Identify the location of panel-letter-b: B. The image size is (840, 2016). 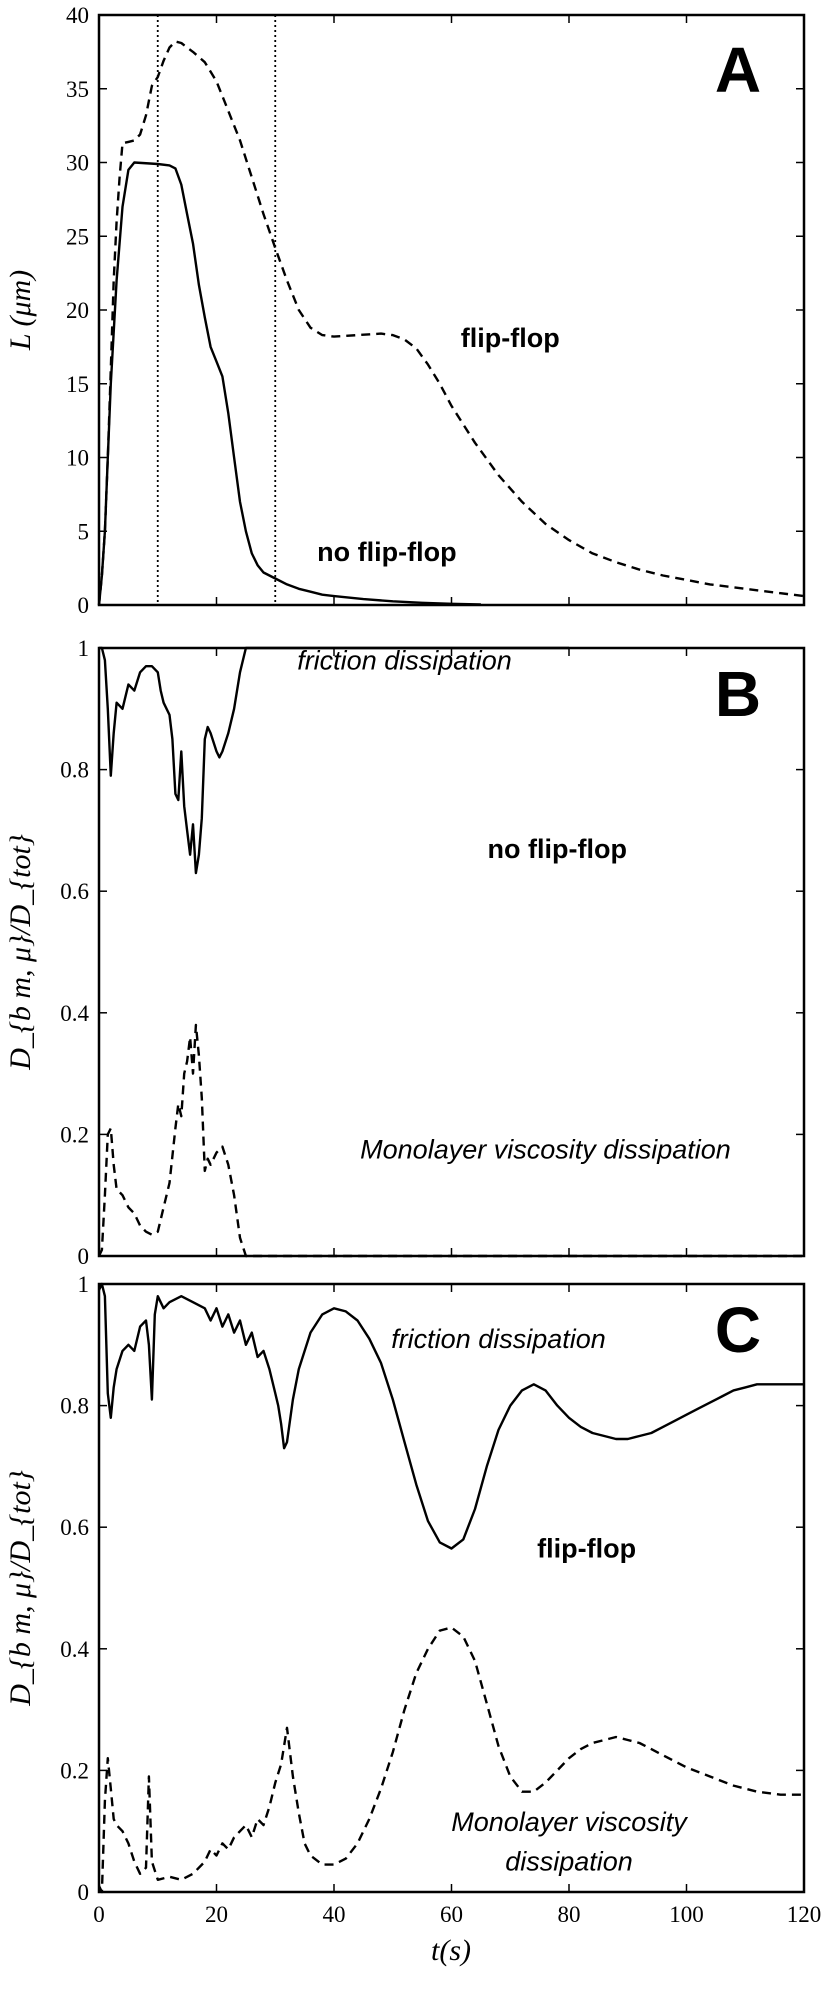
(738, 694).